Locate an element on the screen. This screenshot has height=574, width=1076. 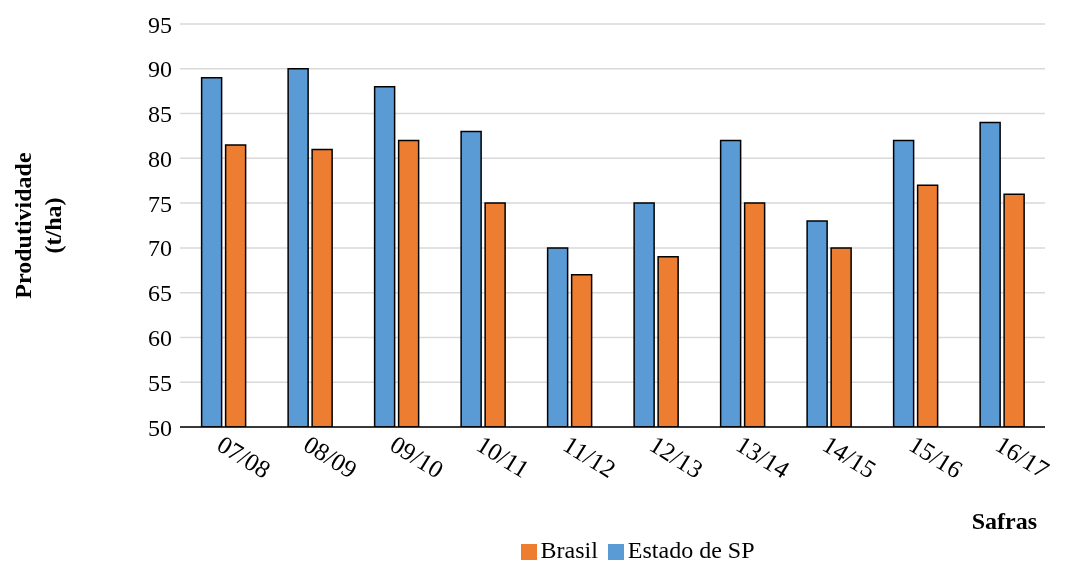
y-tick-label: 55 is located at coordinates (160, 382).